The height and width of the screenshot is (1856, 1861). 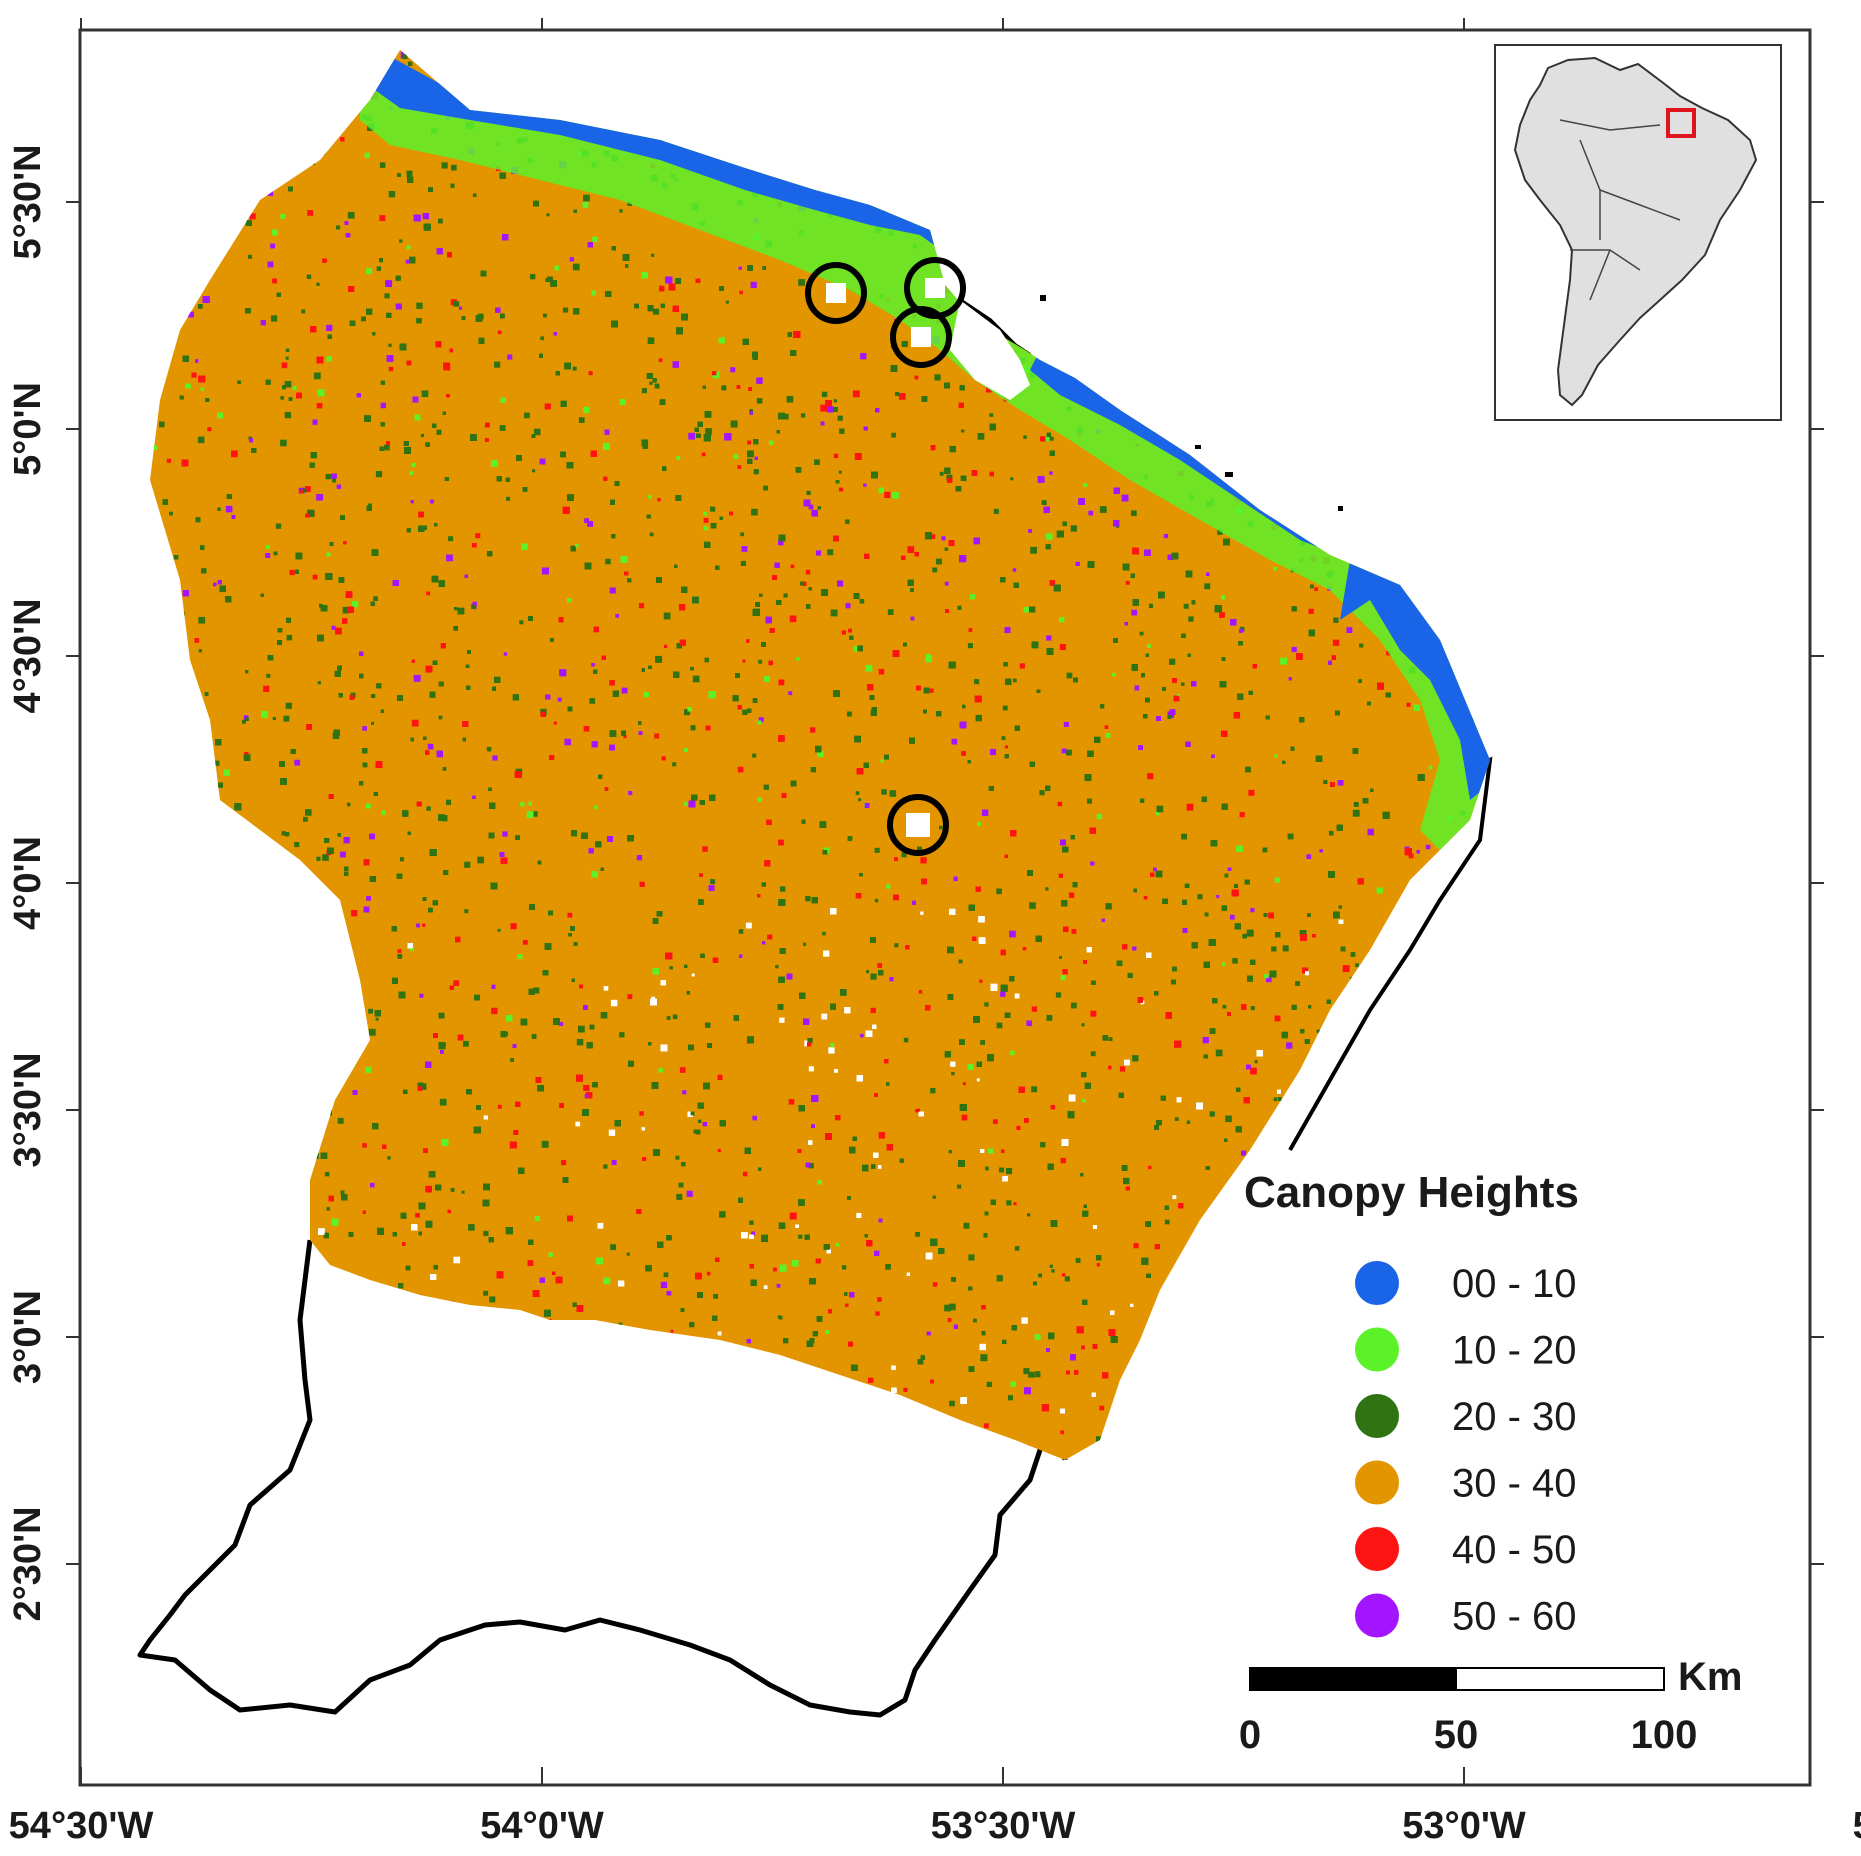 I want to click on scale-label-0: 0, so click(x=1250, y=1735).